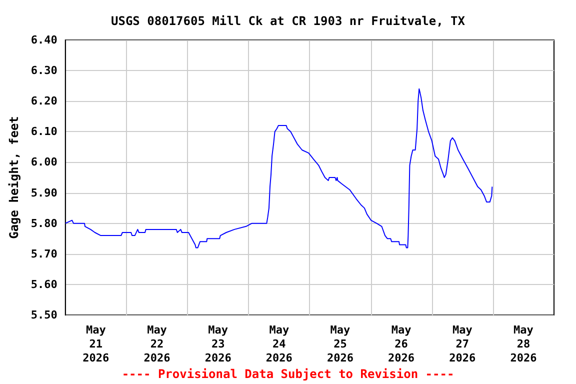 The height and width of the screenshot is (384, 576). What do you see at coordinates (288, 374) in the screenshot?
I see `text: ---- Provisional Data Subject to Revision ----` at bounding box center [288, 374].